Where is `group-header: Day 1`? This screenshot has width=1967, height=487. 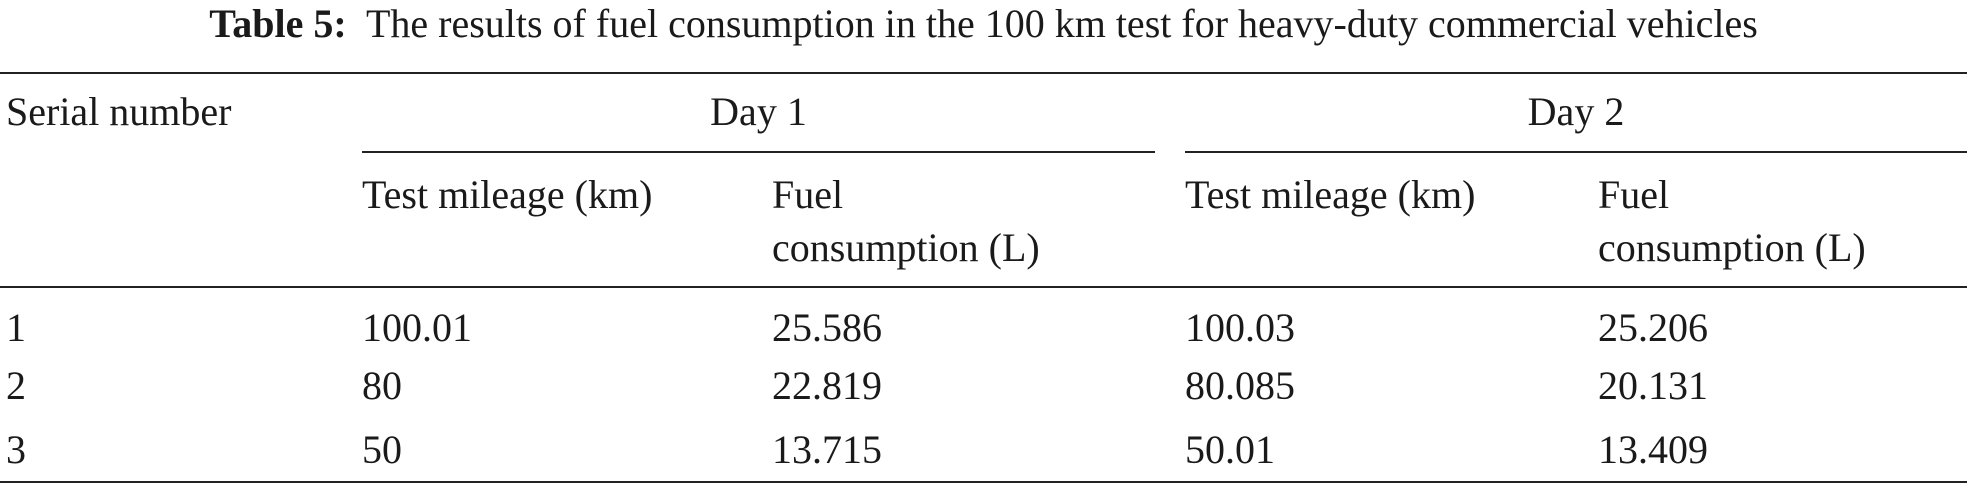
group-header: Day 1 is located at coordinates (758, 111).